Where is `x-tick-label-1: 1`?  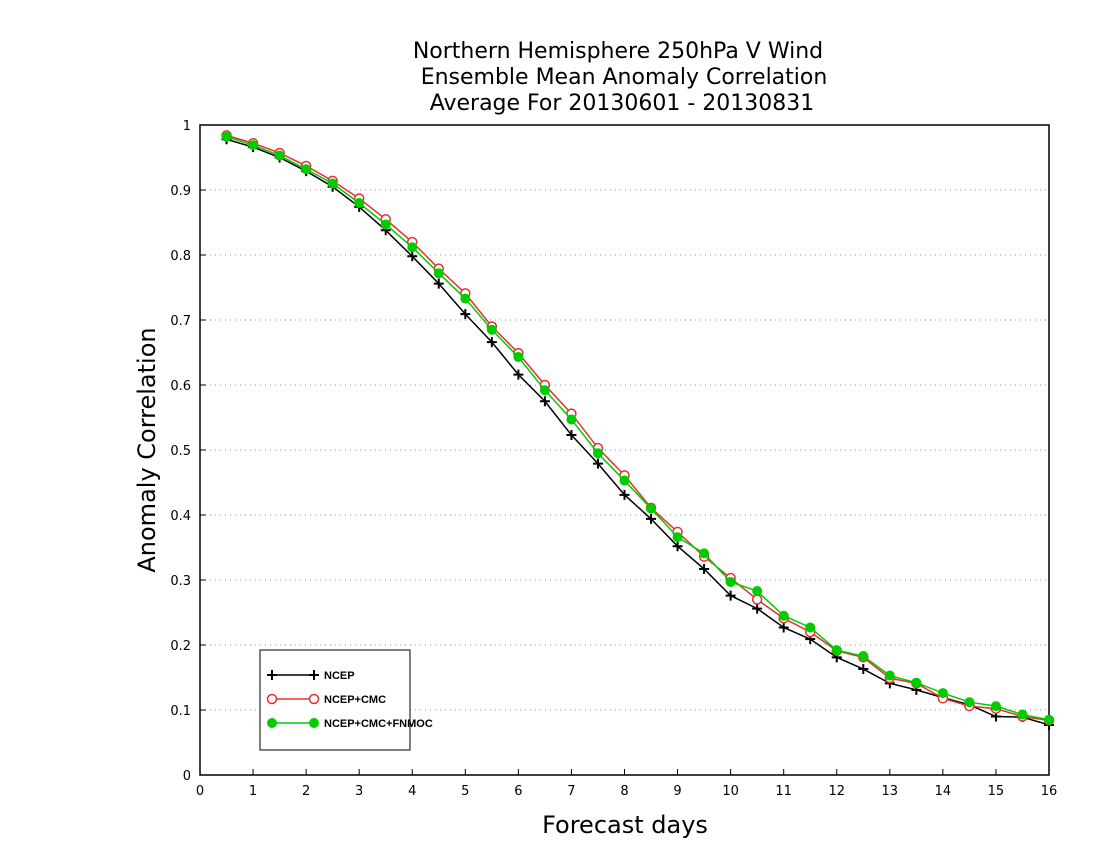
x-tick-label-1: 1 is located at coordinates (253, 791).